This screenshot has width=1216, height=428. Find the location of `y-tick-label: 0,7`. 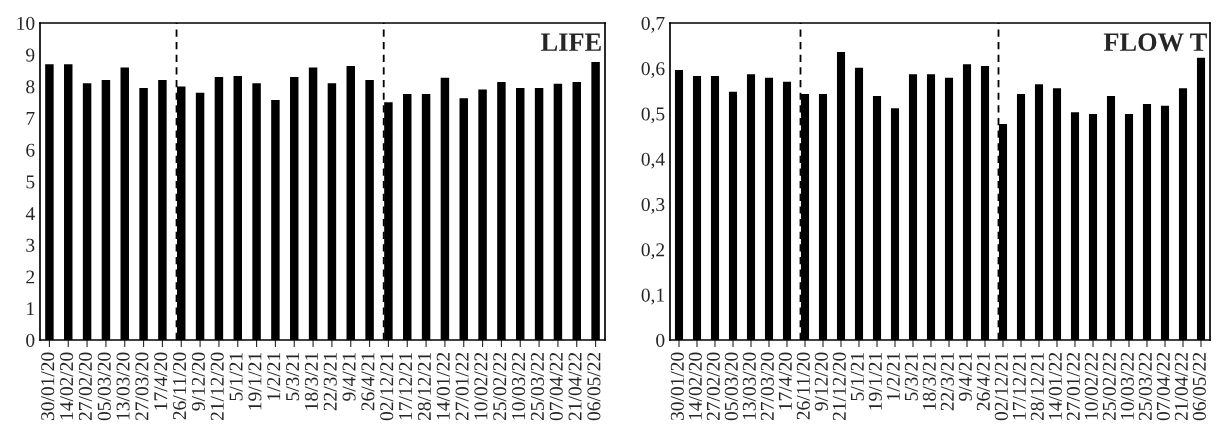

y-tick-label: 0,7 is located at coordinates (653, 24).